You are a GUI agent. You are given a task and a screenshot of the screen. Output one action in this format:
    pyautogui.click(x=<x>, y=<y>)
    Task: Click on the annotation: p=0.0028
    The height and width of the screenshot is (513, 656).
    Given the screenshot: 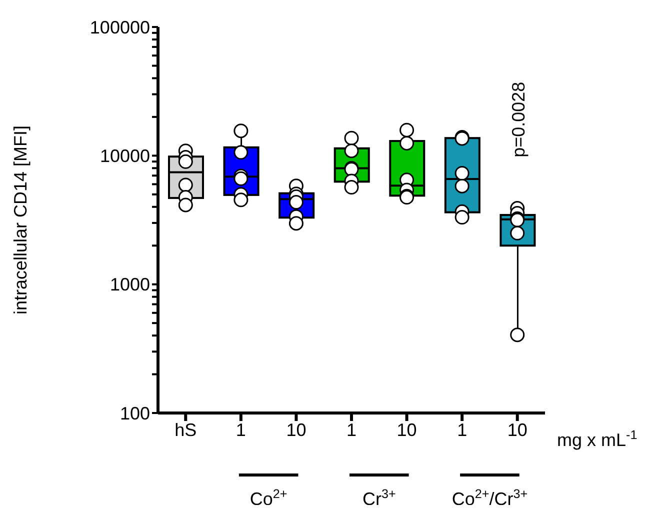 What is the action you would take?
    pyautogui.click(x=518, y=120)
    